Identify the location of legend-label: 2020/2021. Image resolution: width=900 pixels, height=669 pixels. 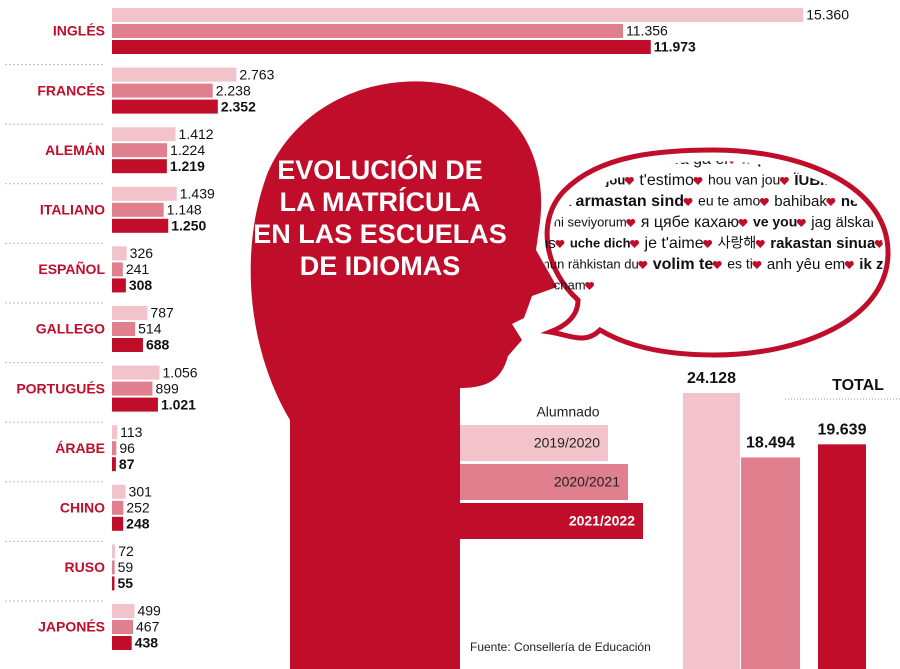
(587, 482).